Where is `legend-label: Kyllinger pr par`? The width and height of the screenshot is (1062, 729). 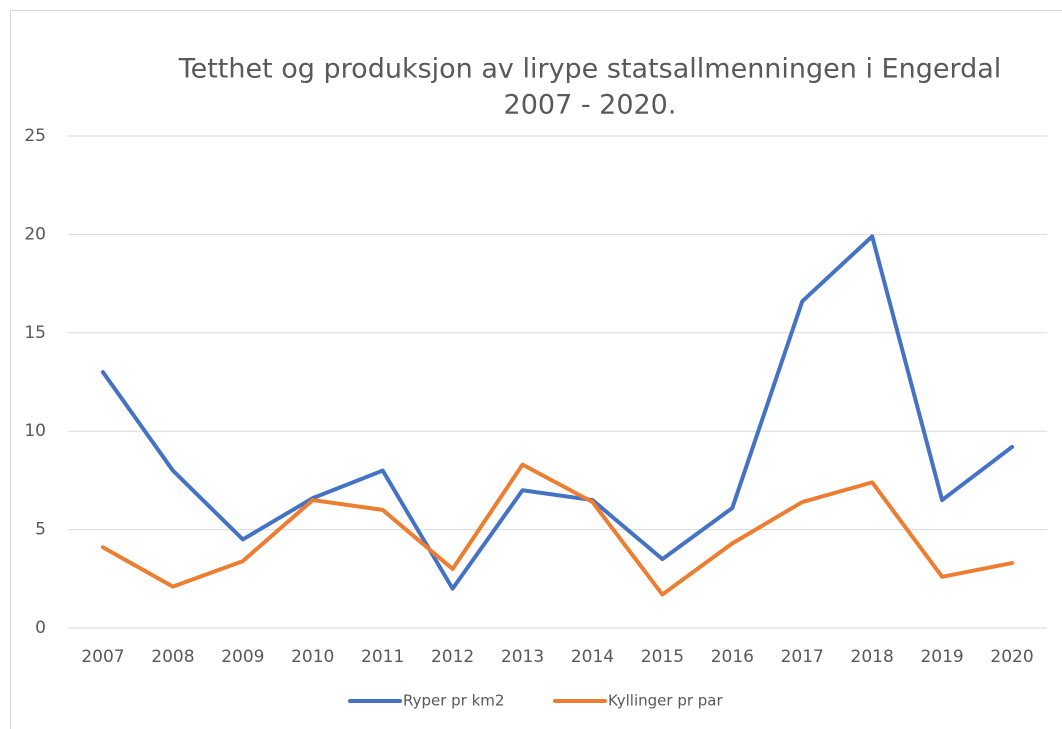 legend-label: Kyllinger pr par is located at coordinates (665, 701).